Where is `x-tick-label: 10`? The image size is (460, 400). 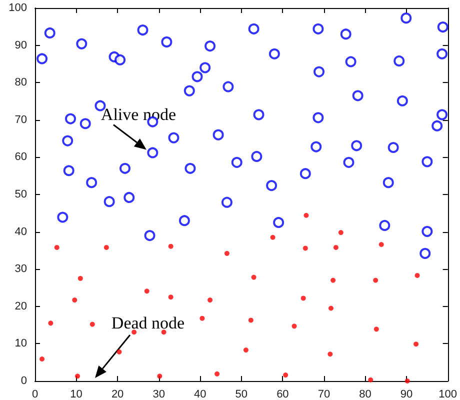 x-tick-label: 10 is located at coordinates (76, 394).